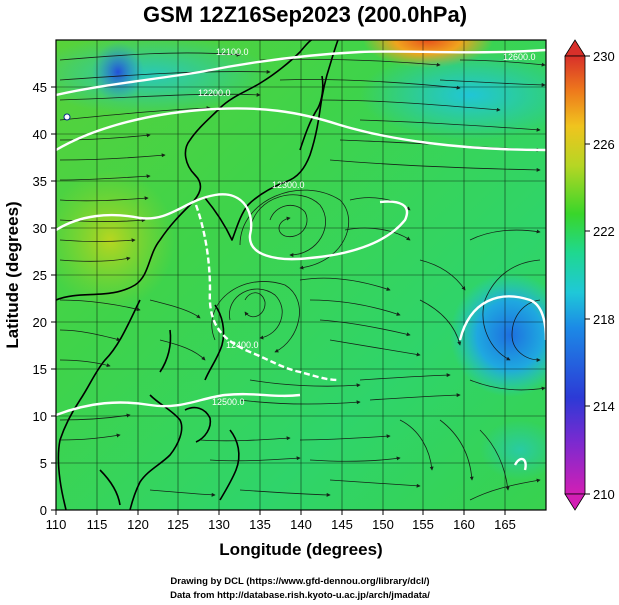  What do you see at coordinates (604, 494) in the screenshot?
I see `colorbar-tick-label: 210` at bounding box center [604, 494].